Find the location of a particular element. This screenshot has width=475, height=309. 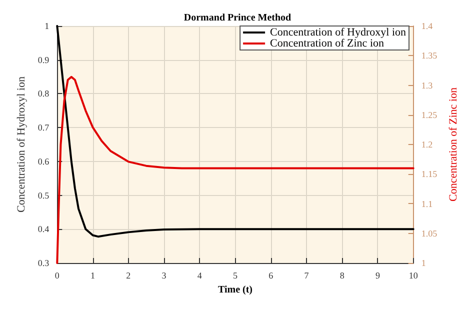

y2-tick-label: 1.2 is located at coordinates (427, 145).